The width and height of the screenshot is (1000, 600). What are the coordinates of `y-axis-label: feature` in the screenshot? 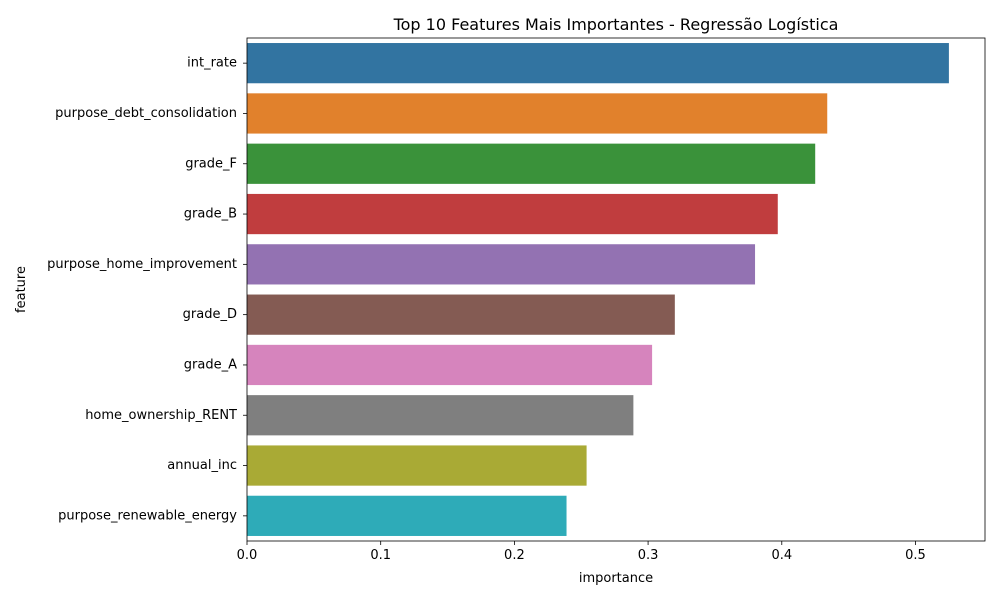 It's located at (21, 289).